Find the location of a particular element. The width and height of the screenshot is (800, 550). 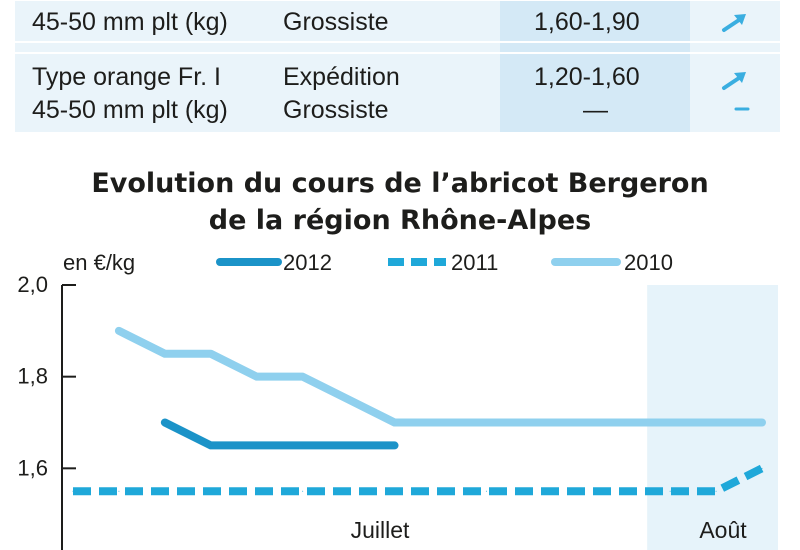

price-cell: 1,60-1,90 is located at coordinates (587, 22).